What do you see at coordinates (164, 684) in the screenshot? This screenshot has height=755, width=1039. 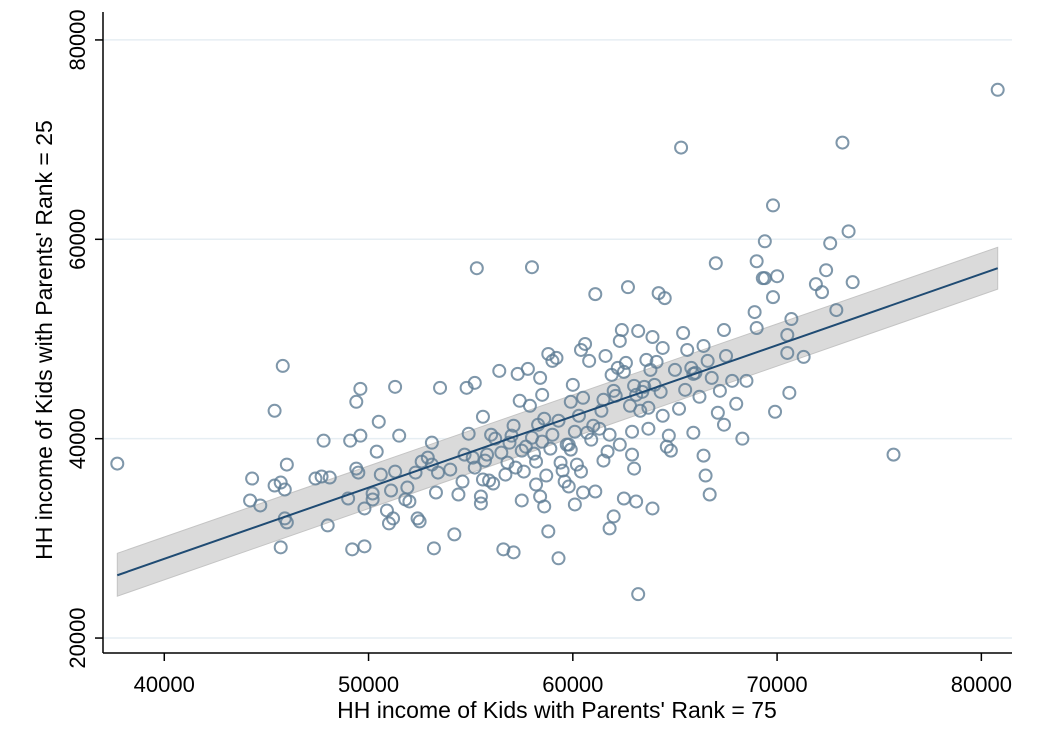 I see `x-tick-label: 40000` at bounding box center [164, 684].